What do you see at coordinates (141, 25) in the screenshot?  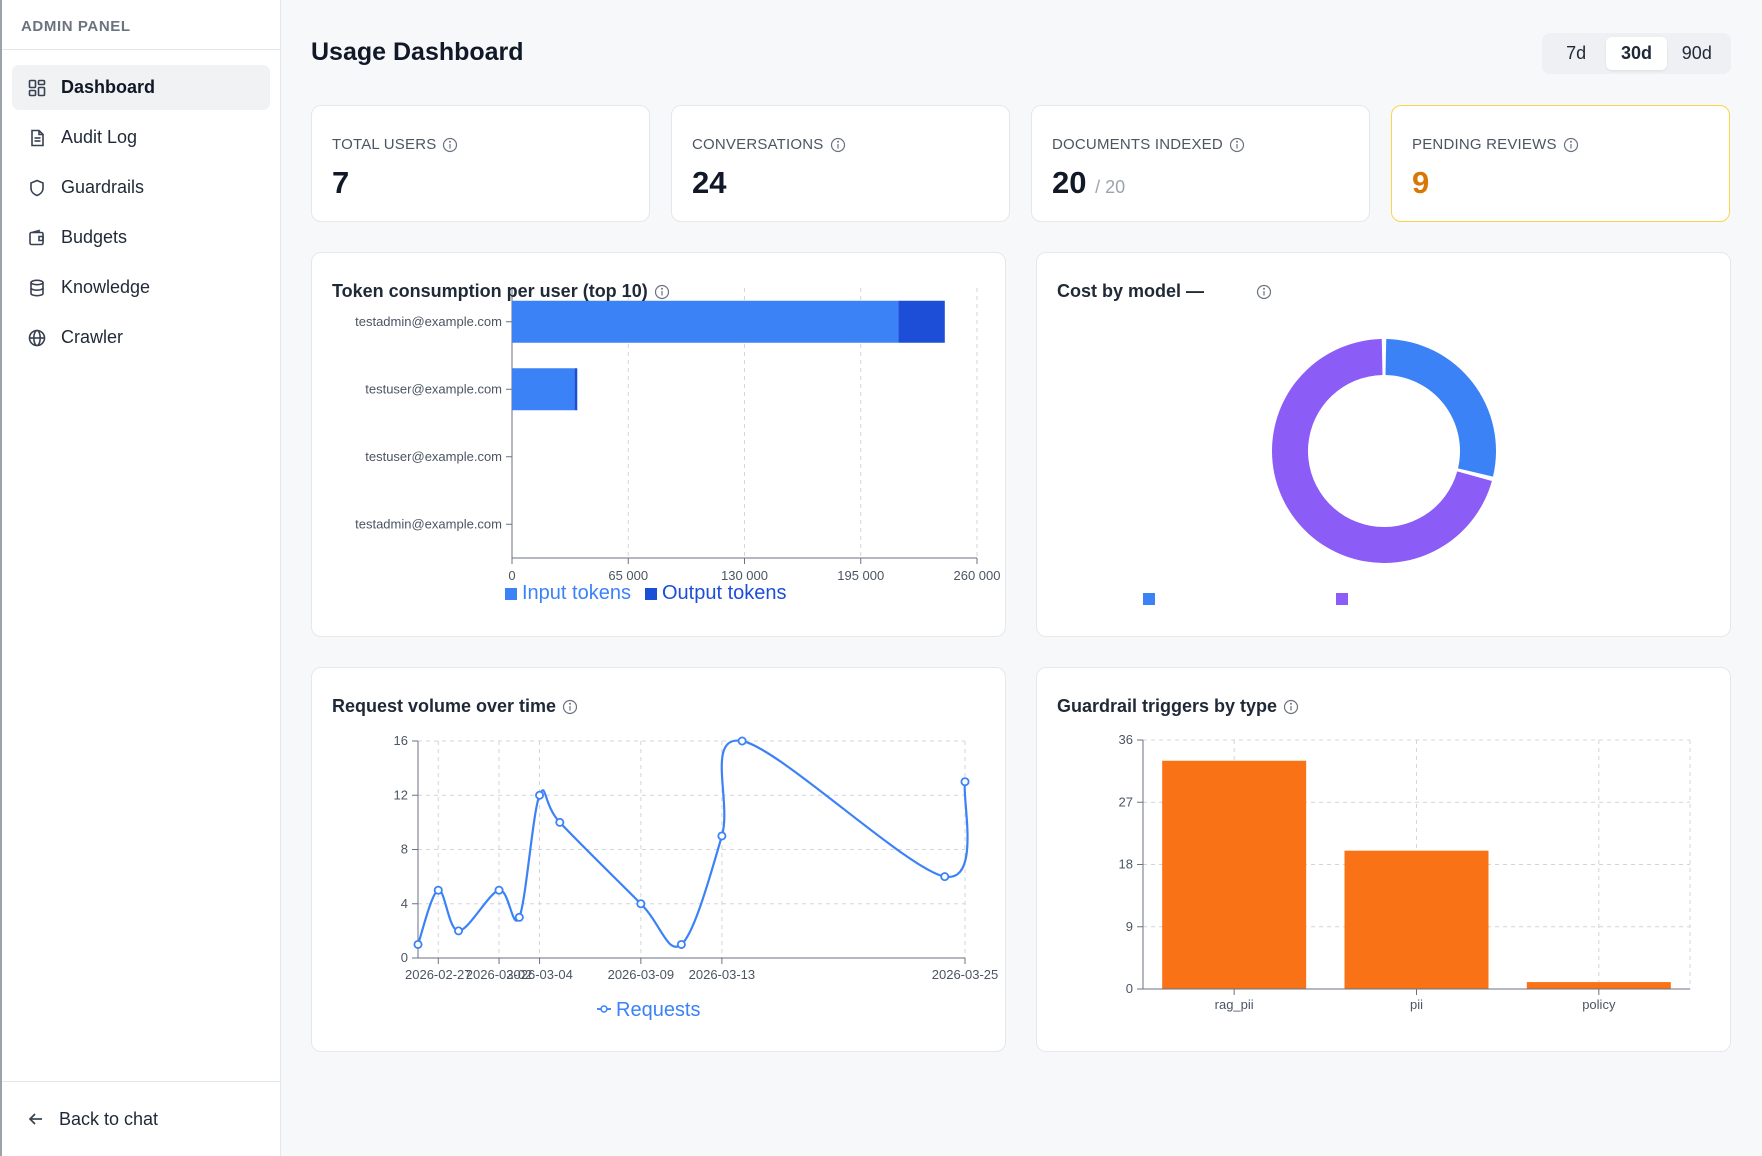 I see `sidebar-title: ADMIN PANEL` at bounding box center [141, 25].